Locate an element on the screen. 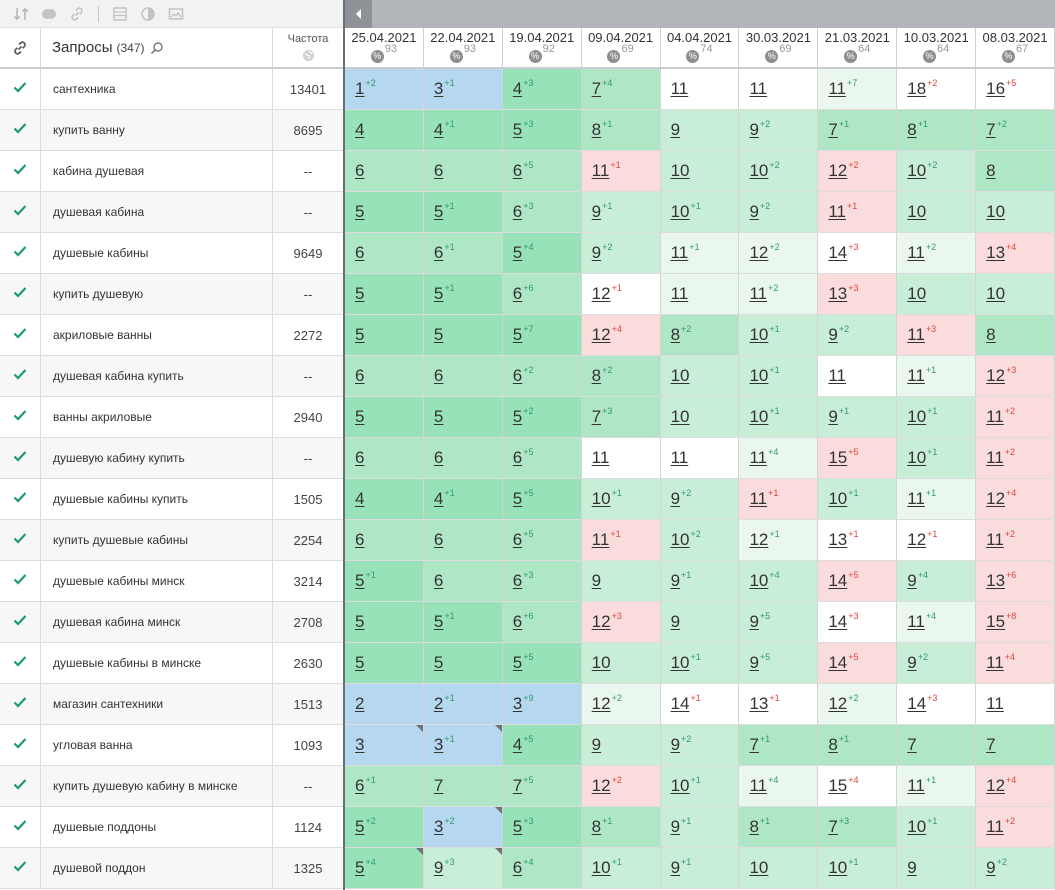 This screenshot has width=1055, height=890. position-cell: 8 is located at coordinates (1015, 171).